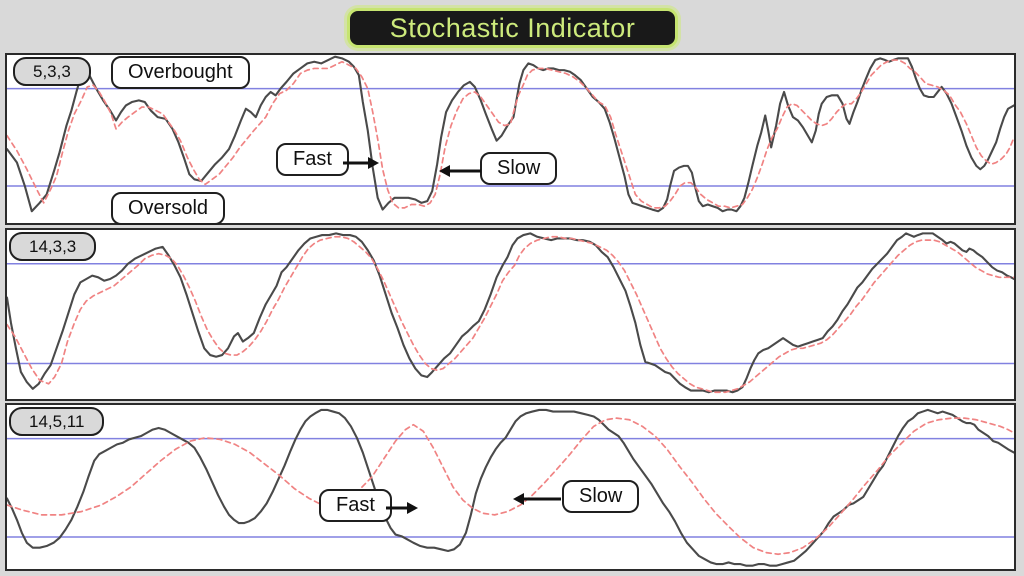 Image resolution: width=1024 pixels, height=576 pixels. Describe the element at coordinates (53, 247) in the screenshot. I see `param-badge-14-3-3: 14,3,3` at that location.